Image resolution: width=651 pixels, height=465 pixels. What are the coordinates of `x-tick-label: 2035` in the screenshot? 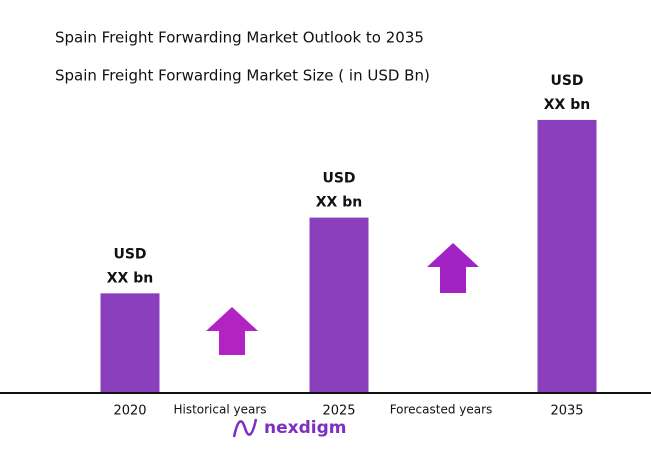 It's located at (566, 411).